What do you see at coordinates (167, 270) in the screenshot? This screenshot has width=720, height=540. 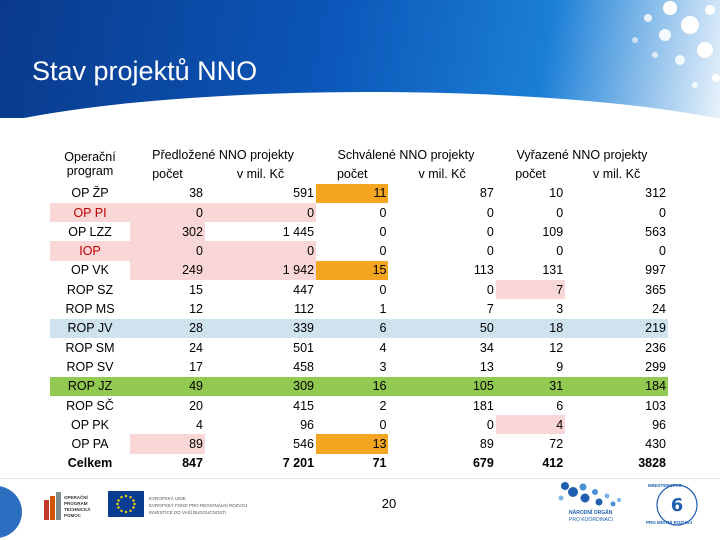 I see `value-cell: 249` at bounding box center [167, 270].